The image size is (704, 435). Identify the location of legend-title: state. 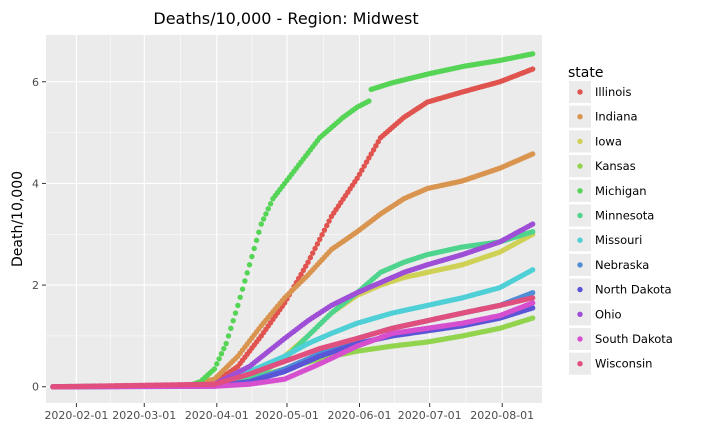
(585, 73).